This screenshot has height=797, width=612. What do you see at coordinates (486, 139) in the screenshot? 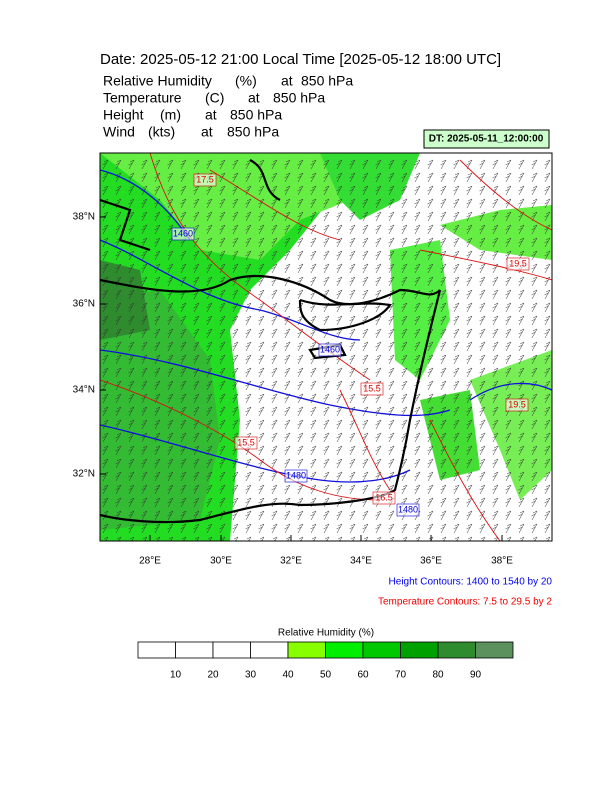
I see `dt-box` at bounding box center [486, 139].